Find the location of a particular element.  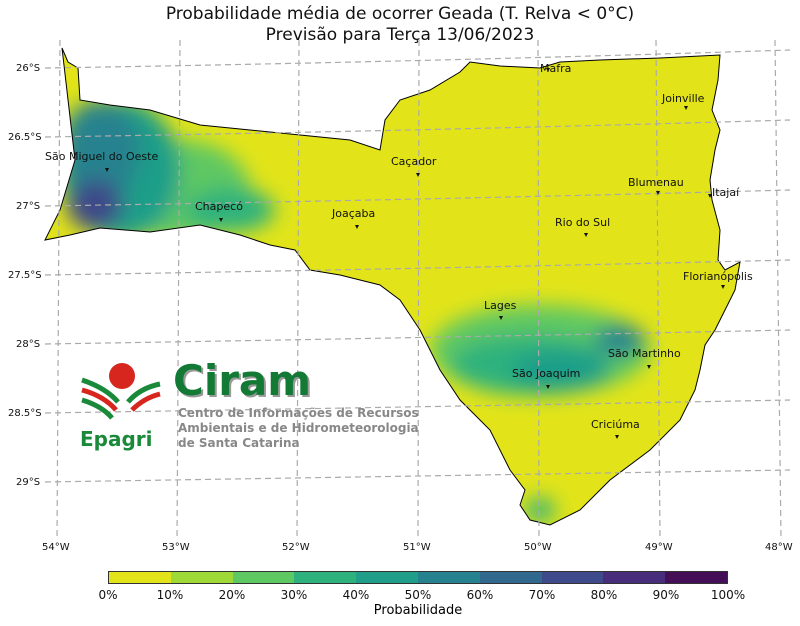

lon-label: 52°W is located at coordinates (296, 547).